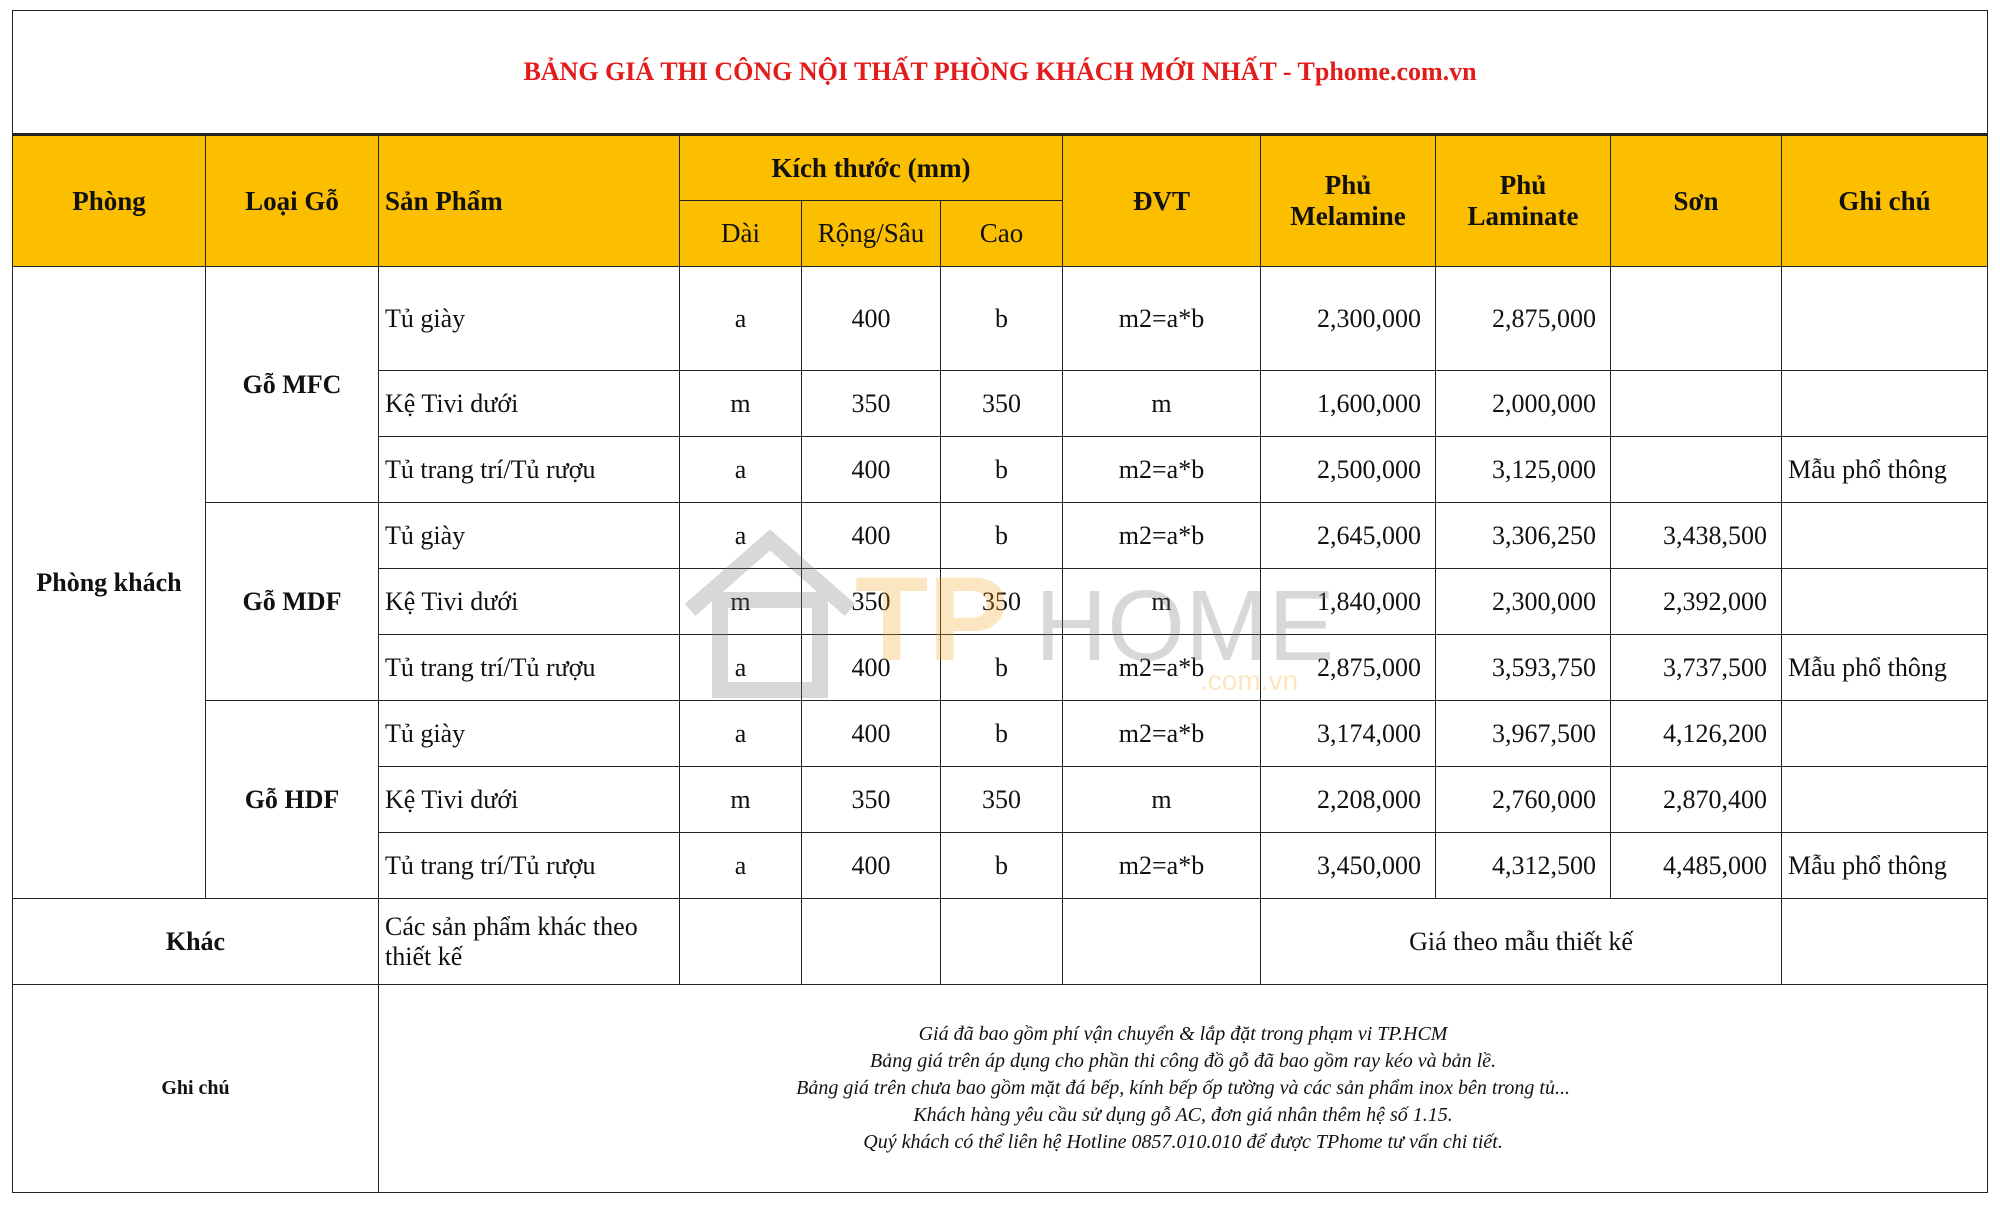 The height and width of the screenshot is (1211, 2000). What do you see at coordinates (1523, 733) in the screenshot?
I see `laminate-price-cell: 3,967,500` at bounding box center [1523, 733].